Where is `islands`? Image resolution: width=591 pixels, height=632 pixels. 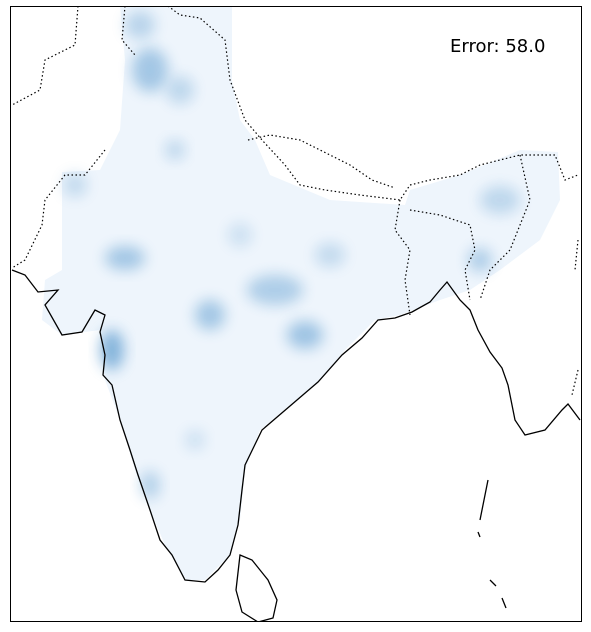 islands is located at coordinates (492, 544).